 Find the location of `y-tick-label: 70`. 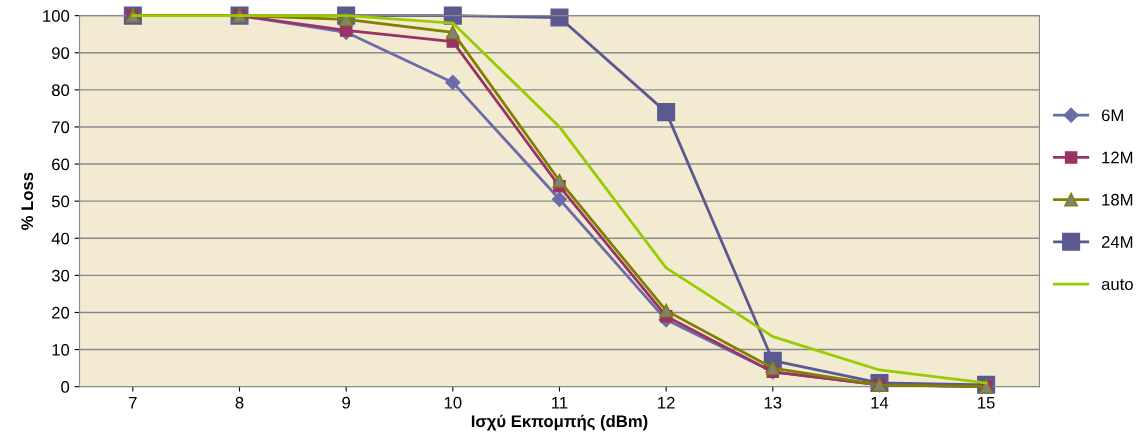

y-tick-label: 70 is located at coordinates (61, 127).